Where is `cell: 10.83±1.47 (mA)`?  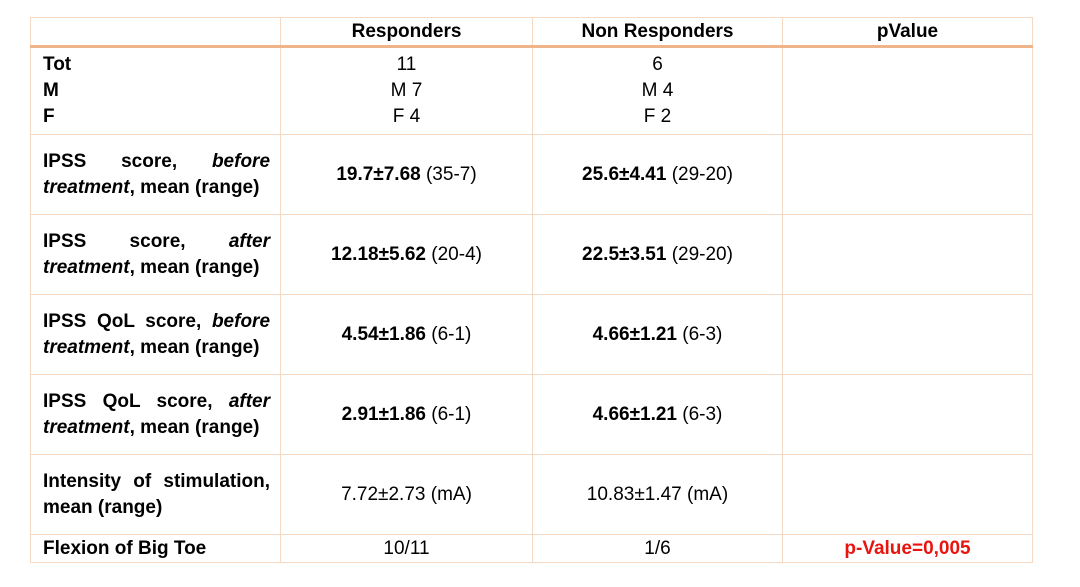 cell: 10.83±1.47 (mA) is located at coordinates (657, 494).